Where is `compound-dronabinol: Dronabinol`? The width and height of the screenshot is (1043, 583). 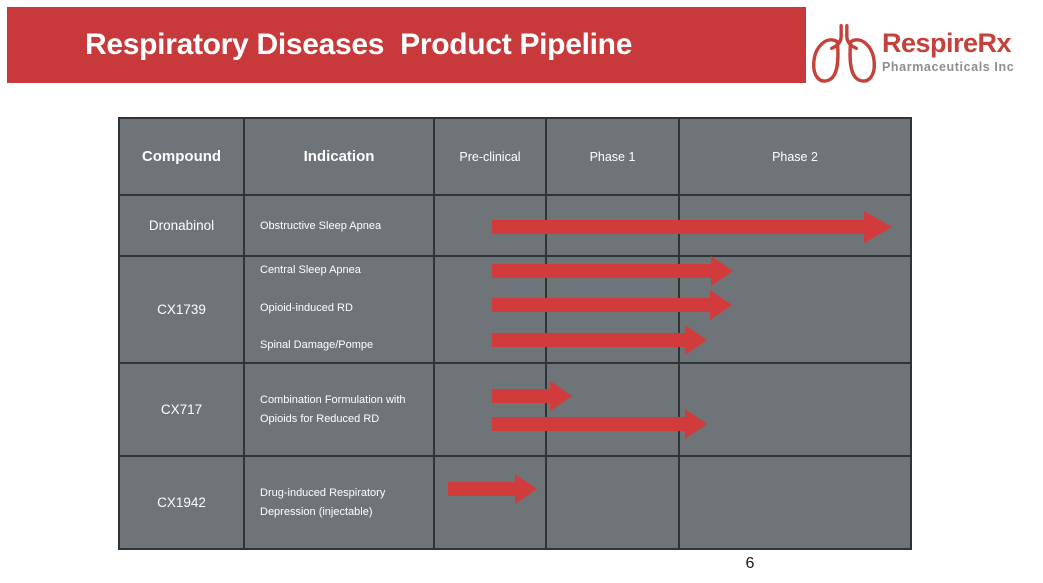 compound-dronabinol: Dronabinol is located at coordinates (181, 225).